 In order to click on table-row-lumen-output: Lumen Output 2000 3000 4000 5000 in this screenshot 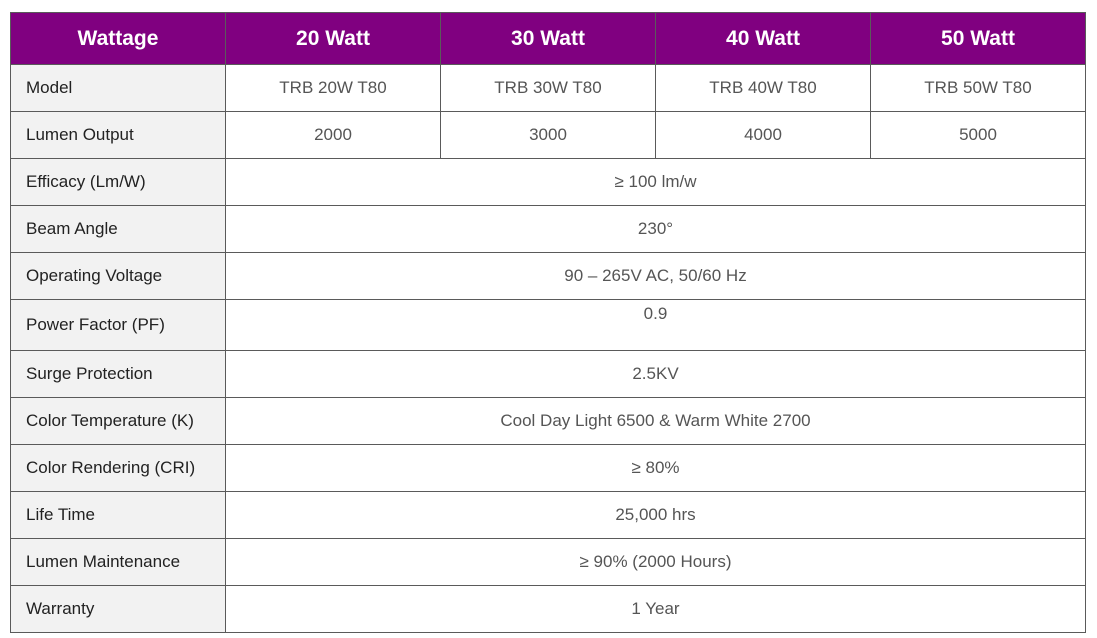, I will do `click(548, 135)`.